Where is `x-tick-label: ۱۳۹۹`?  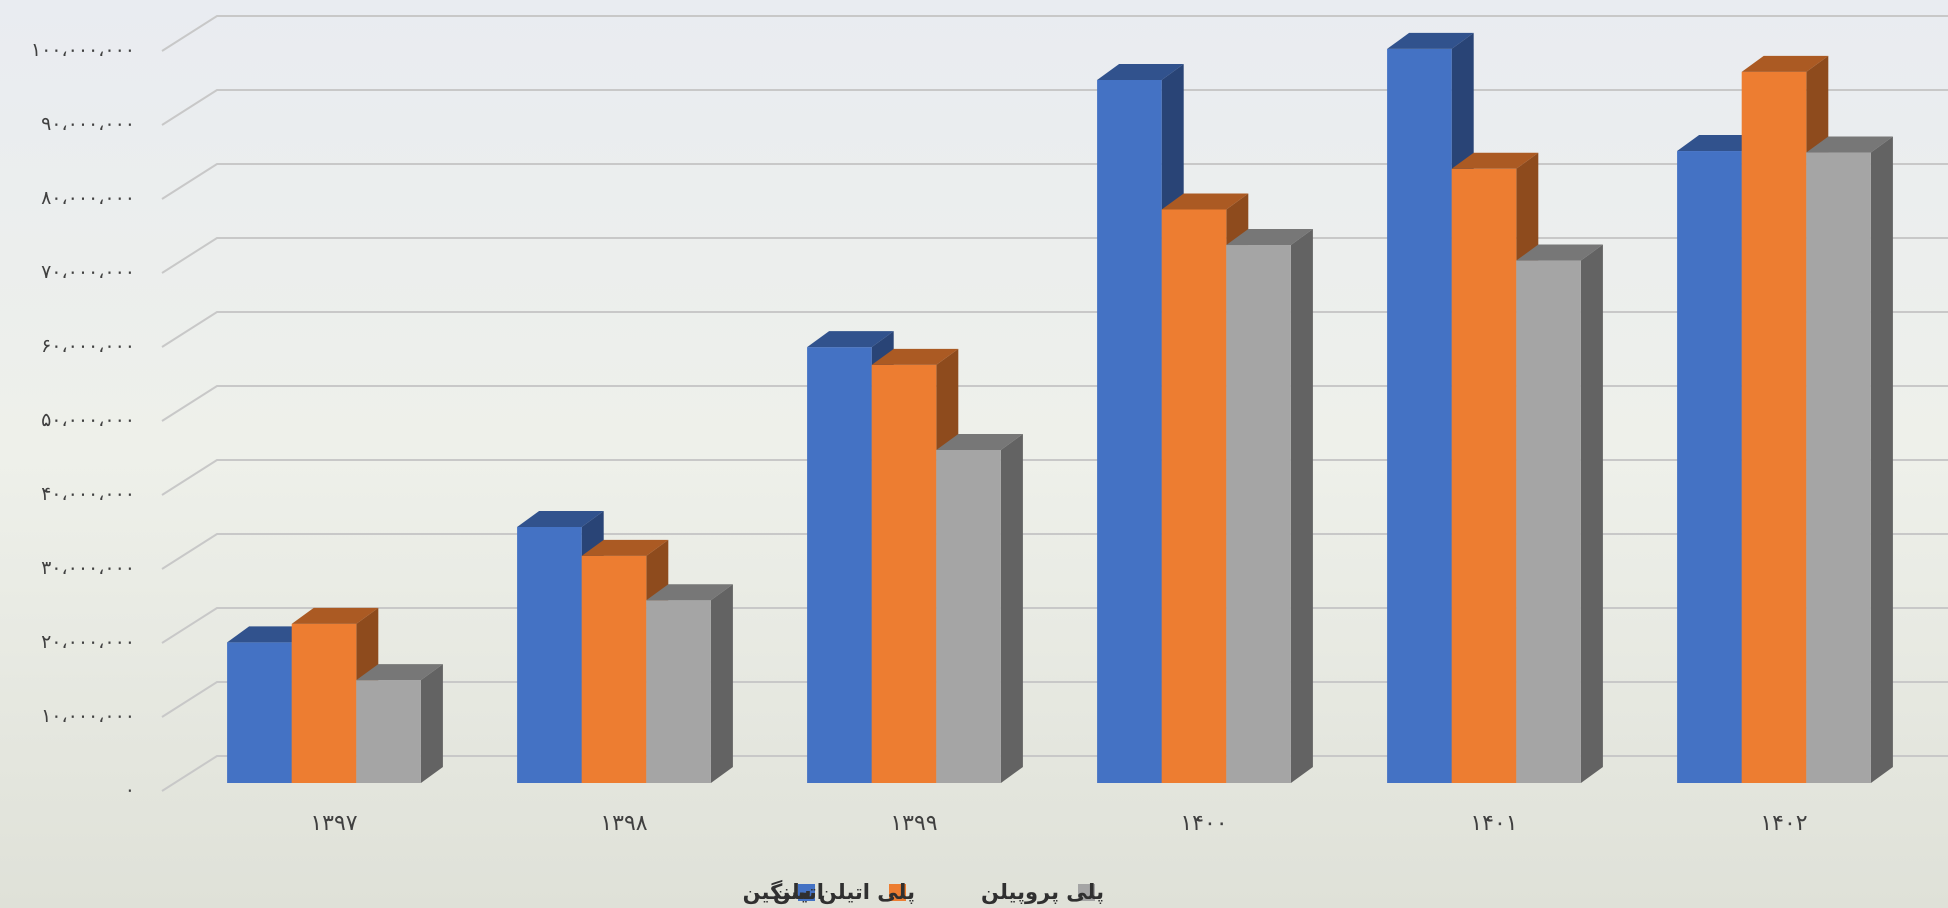 x-tick-label: ۱۳۹۹ is located at coordinates (913, 823).